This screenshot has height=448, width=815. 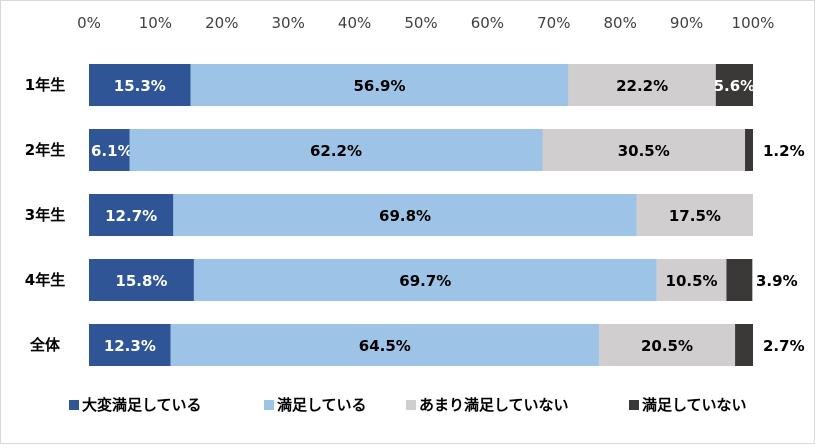 What do you see at coordinates (45, 280) in the screenshot?
I see `category-label: 4年生` at bounding box center [45, 280].